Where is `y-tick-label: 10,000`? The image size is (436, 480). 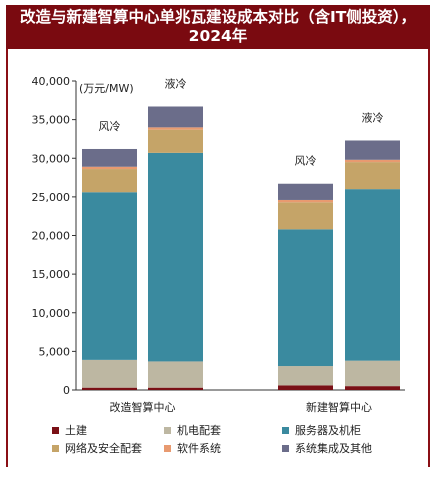 y-tick-label: 10,000 is located at coordinates (51, 313).